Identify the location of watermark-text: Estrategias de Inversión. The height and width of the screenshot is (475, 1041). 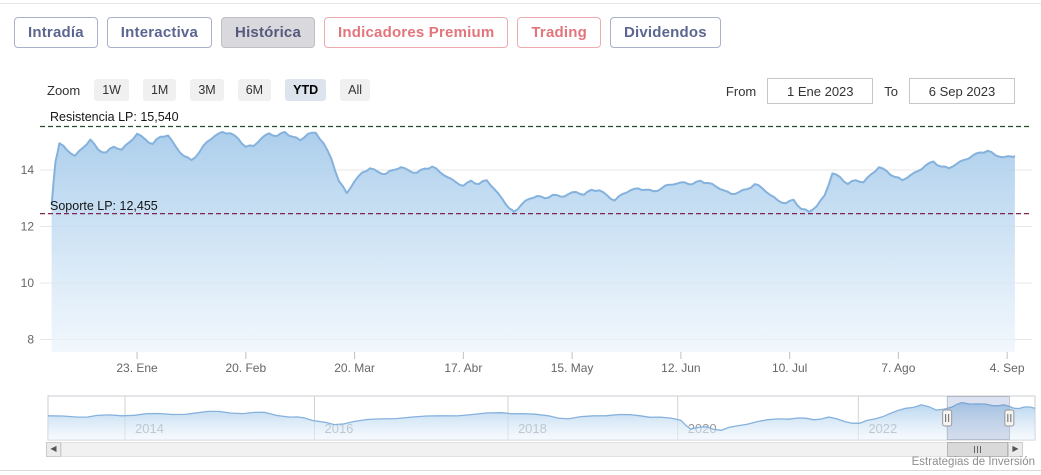
(973, 462).